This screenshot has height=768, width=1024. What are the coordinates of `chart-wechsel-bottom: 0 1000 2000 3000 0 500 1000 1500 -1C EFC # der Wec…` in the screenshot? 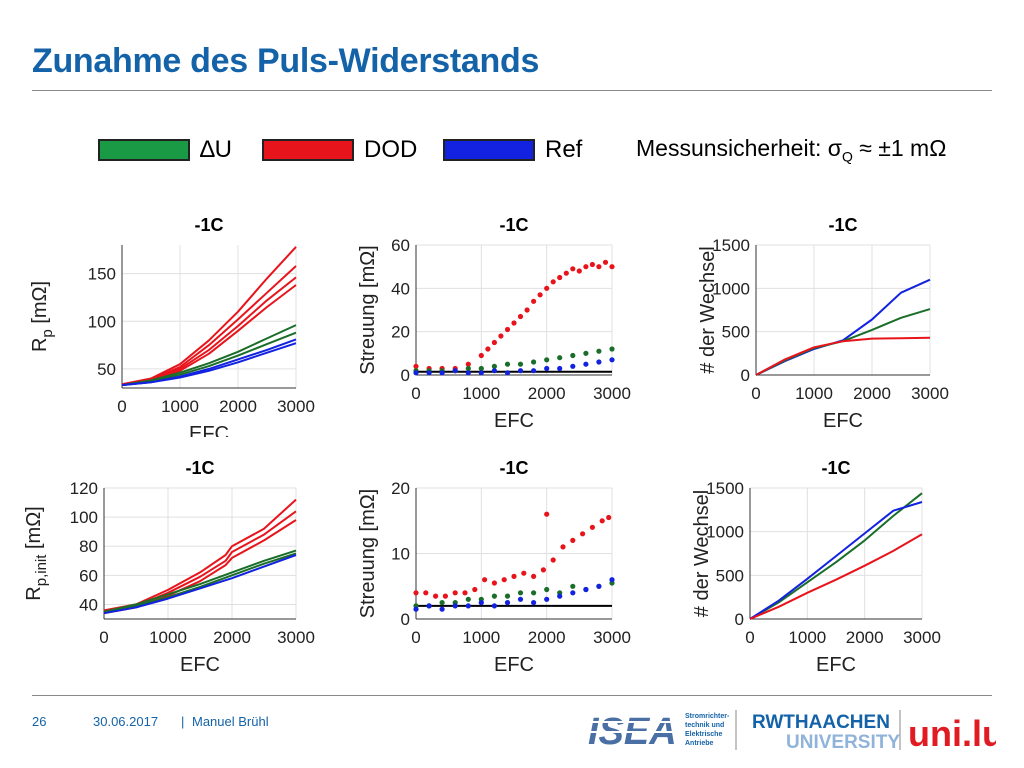 It's located at (816, 567).